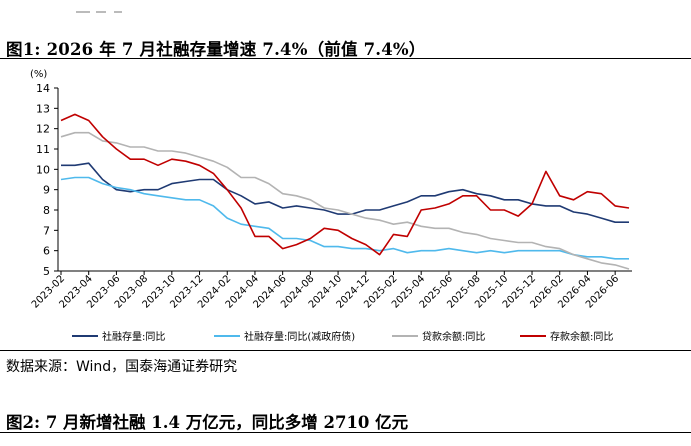 The image size is (691, 446). What do you see at coordinates (98, 6) in the screenshot?
I see `cropped-text-fragment` at bounding box center [98, 6].